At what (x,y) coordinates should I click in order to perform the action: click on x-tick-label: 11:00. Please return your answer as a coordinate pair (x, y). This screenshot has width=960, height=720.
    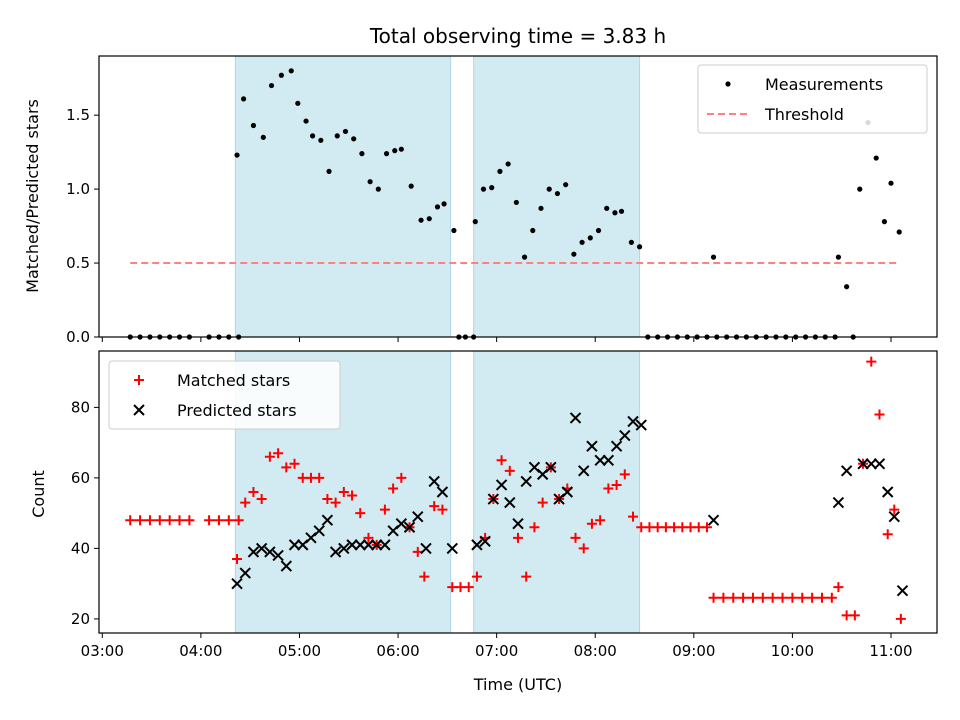
    Looking at the image, I should click on (890, 651).